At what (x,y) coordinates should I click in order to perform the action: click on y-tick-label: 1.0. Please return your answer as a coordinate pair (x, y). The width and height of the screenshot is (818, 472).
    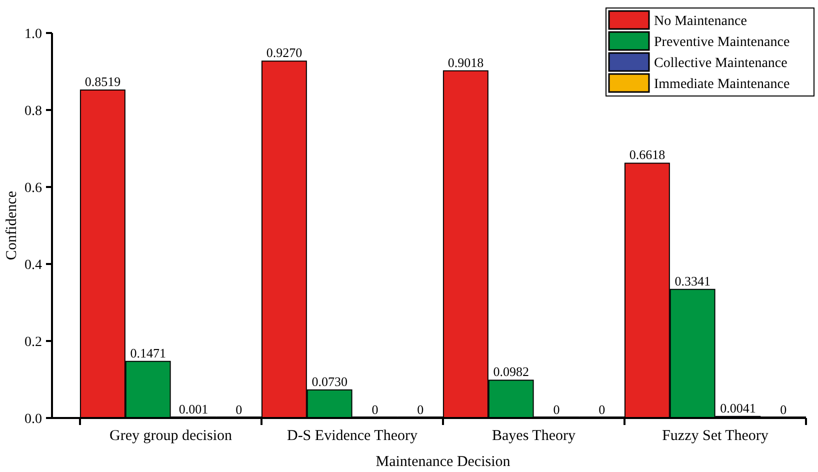
    Looking at the image, I should click on (33, 34).